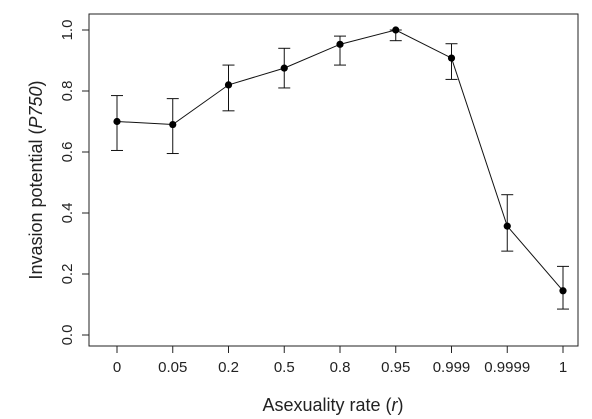  What do you see at coordinates (340, 367) in the screenshot?
I see `x-tick-label-4: 0.8` at bounding box center [340, 367].